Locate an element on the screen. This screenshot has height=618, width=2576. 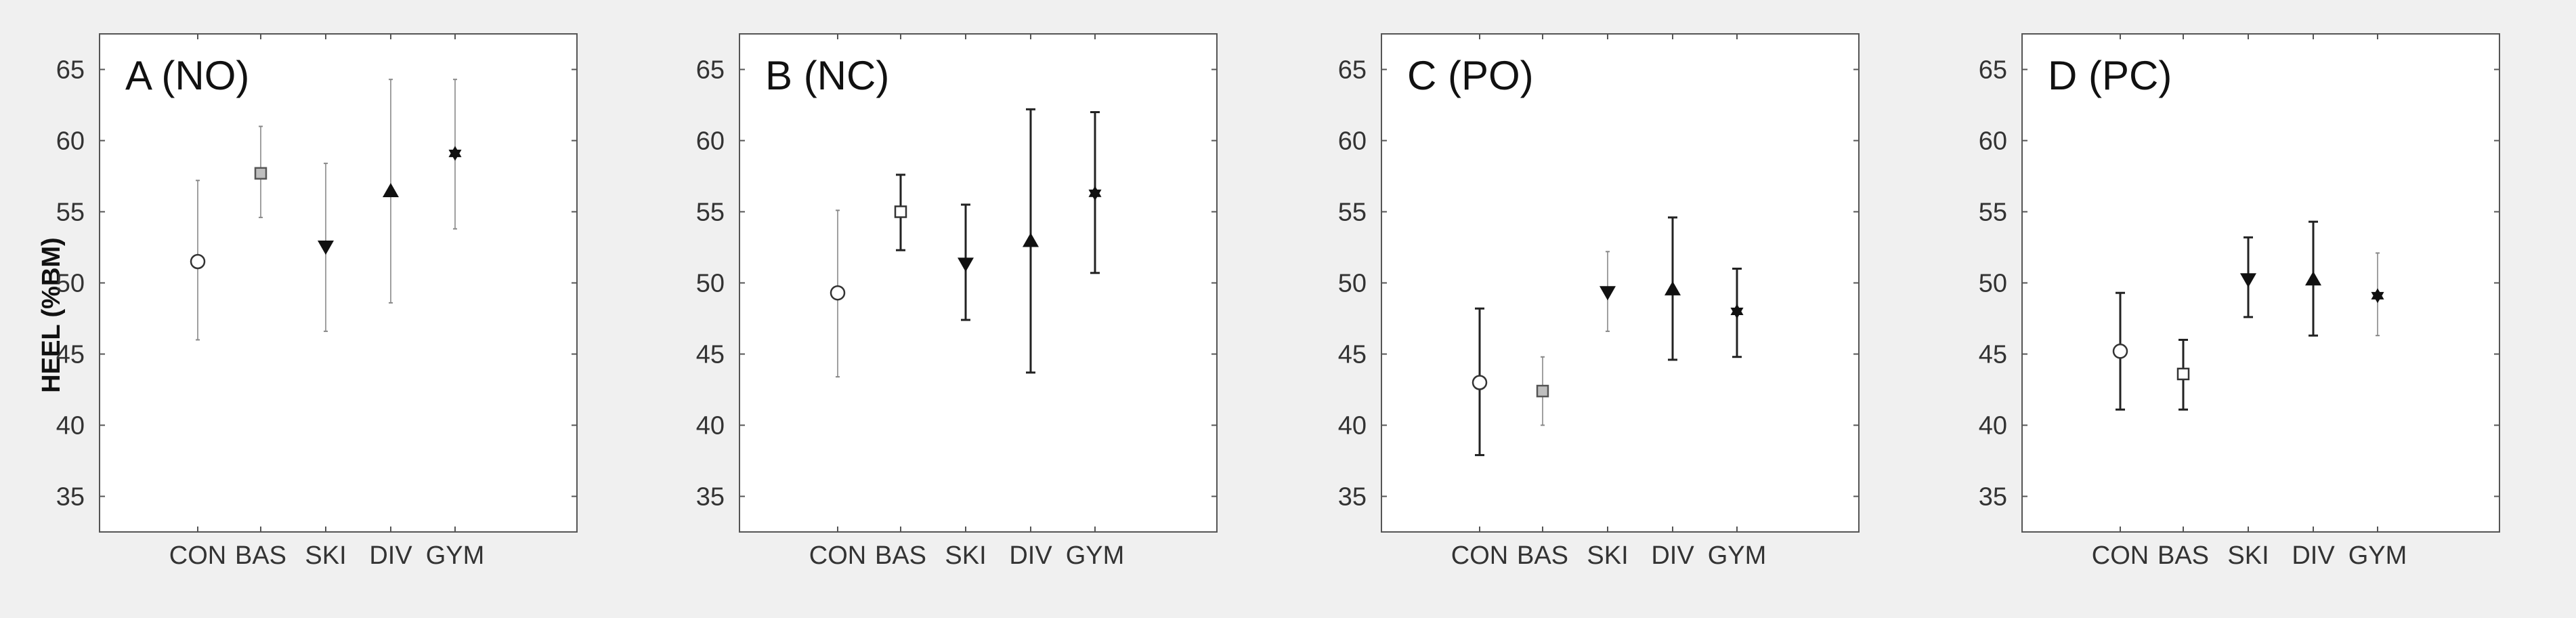
panel-title: C (PO) is located at coordinates (1470, 75).